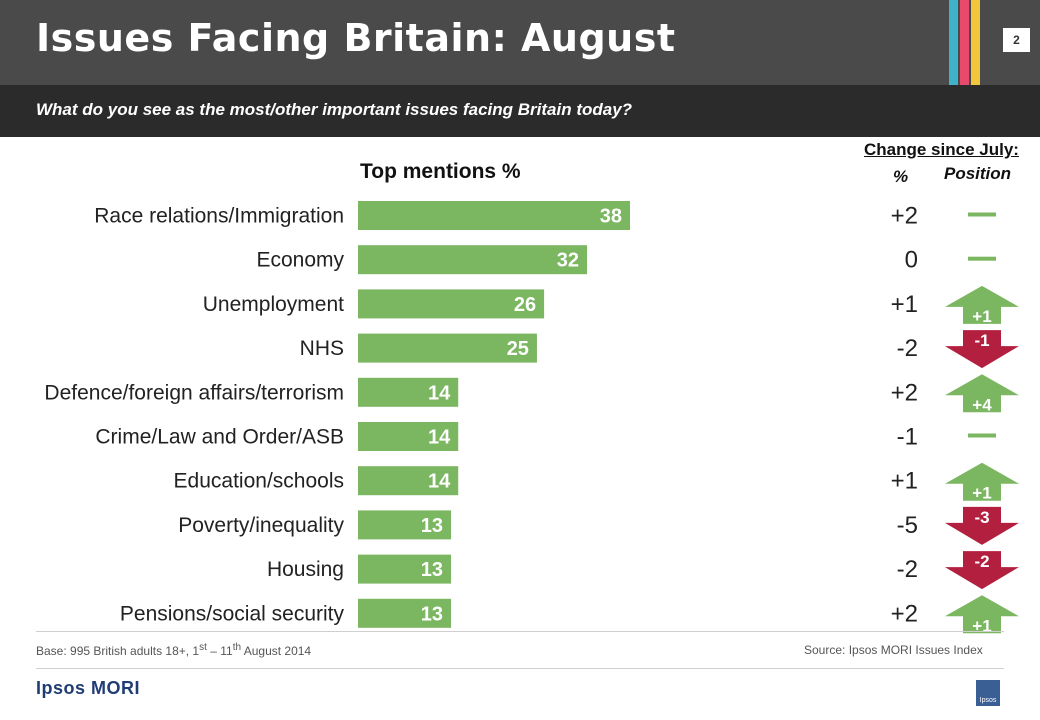 This screenshot has height=720, width=1040. I want to click on category-label: Unemployment, so click(273, 304).